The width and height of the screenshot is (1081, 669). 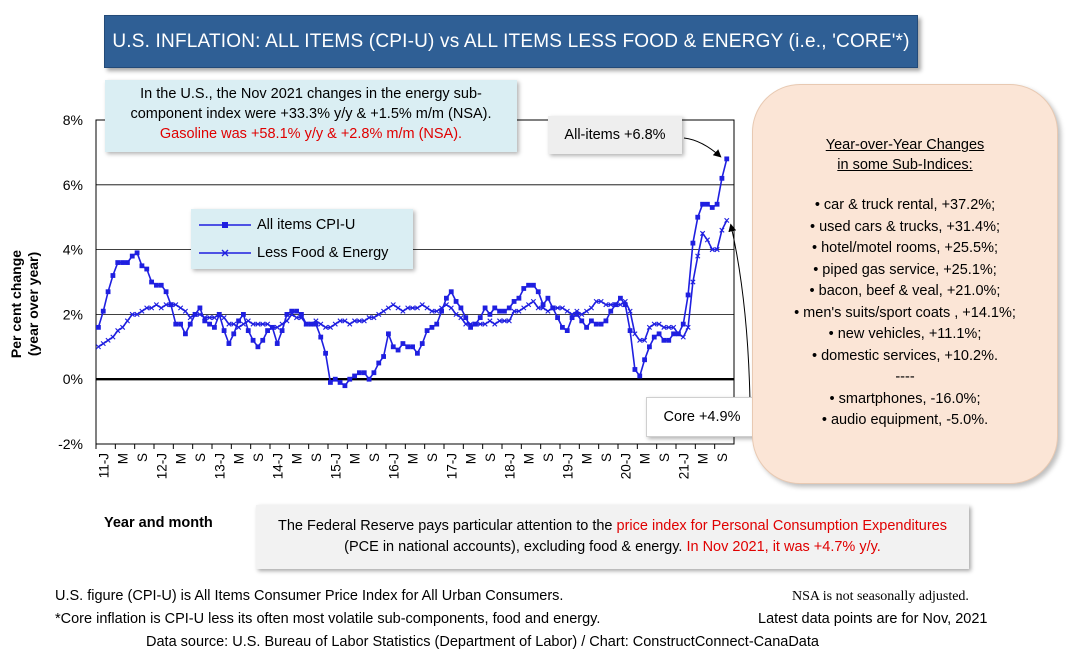 I want to click on x-tick-label: 11-J, so click(x=103, y=465).